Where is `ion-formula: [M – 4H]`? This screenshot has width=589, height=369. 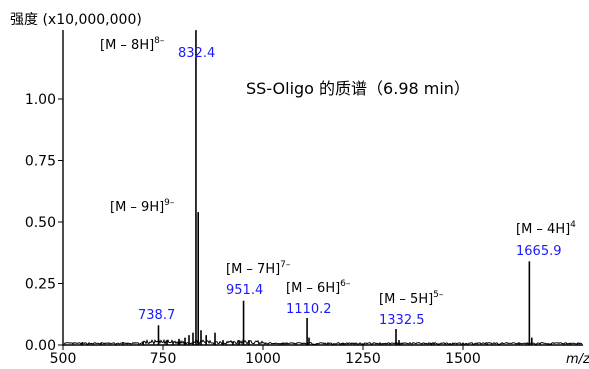 ion-formula: [M – 4H] is located at coordinates (543, 229).